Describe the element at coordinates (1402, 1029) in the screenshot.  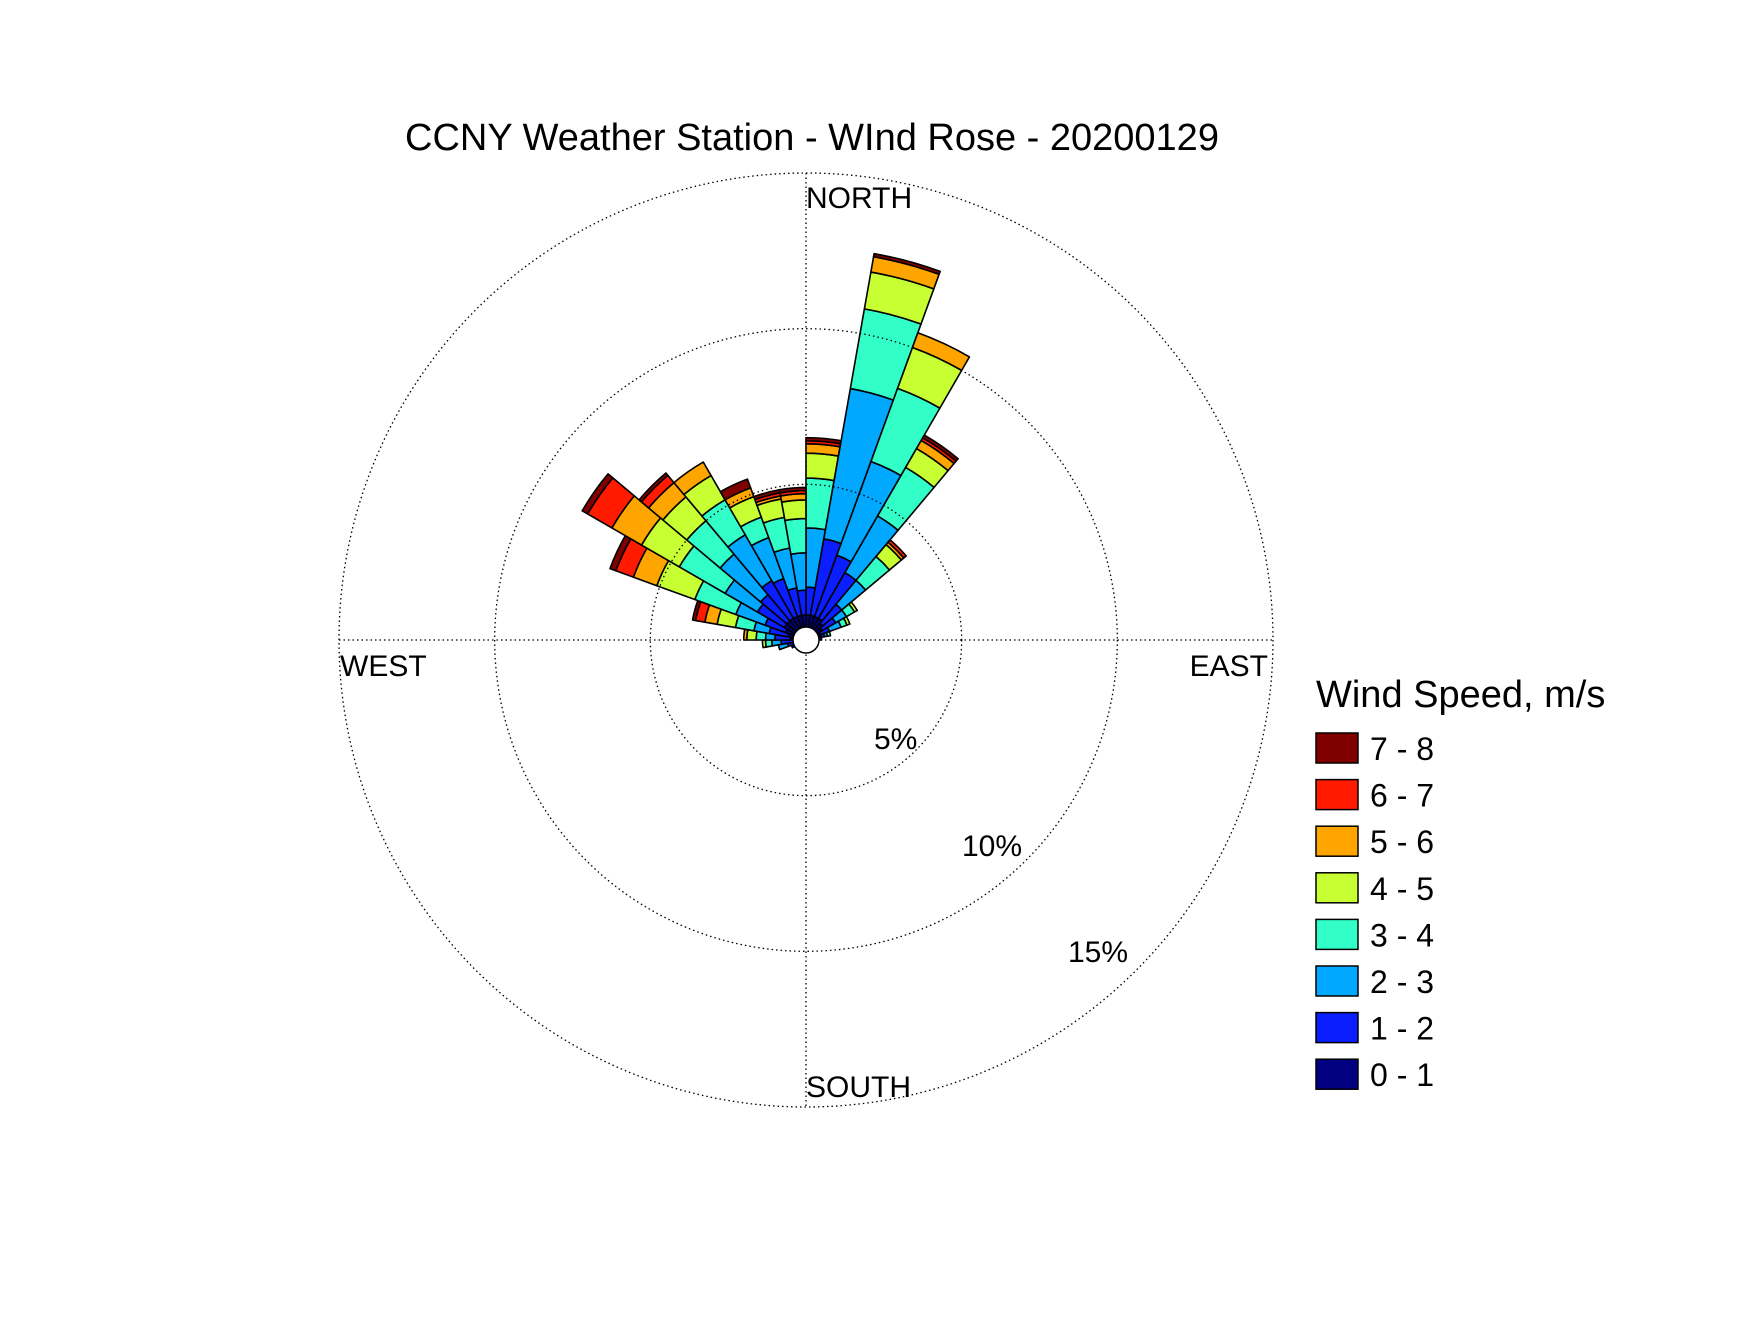
I see `legend-label: 1 - 2` at that location.